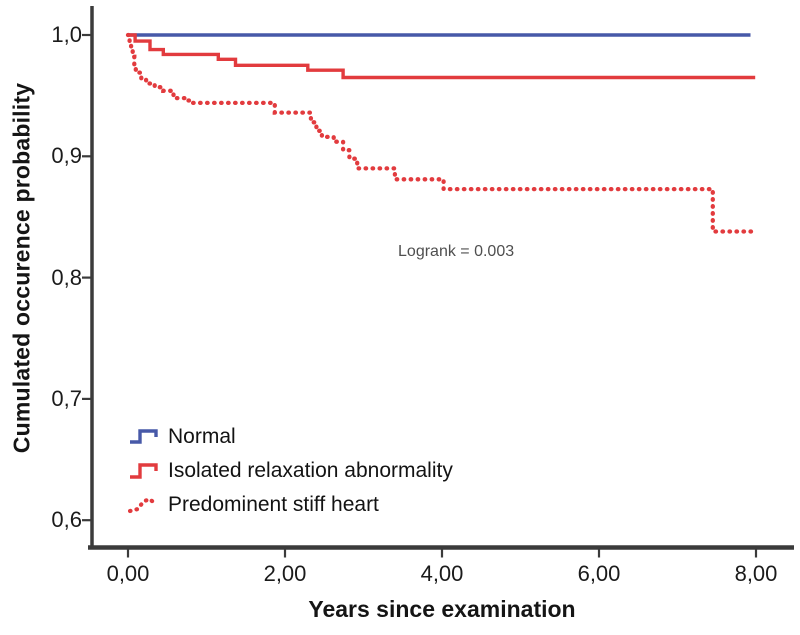  Describe the element at coordinates (143, 505) in the screenshot. I see `legend-symbol-stiff-heart-dotted-line-icon` at that location.